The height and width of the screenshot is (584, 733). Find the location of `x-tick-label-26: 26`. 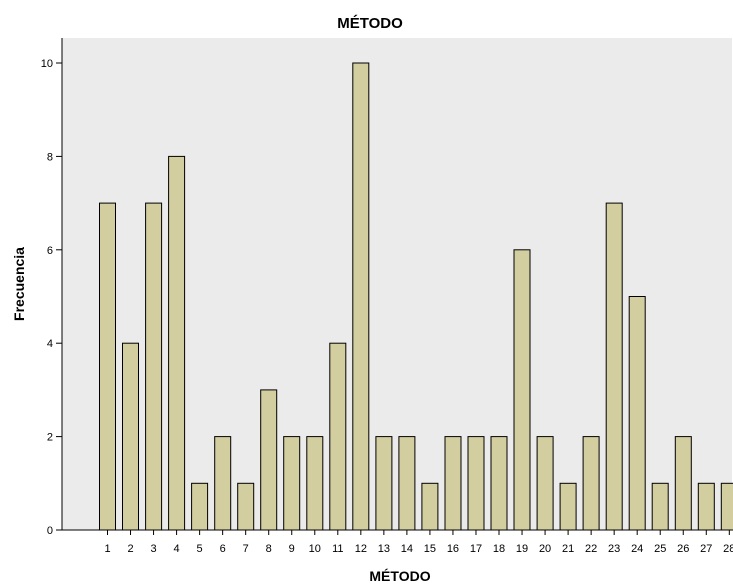

x-tick-label-26: 26 is located at coordinates (683, 549).